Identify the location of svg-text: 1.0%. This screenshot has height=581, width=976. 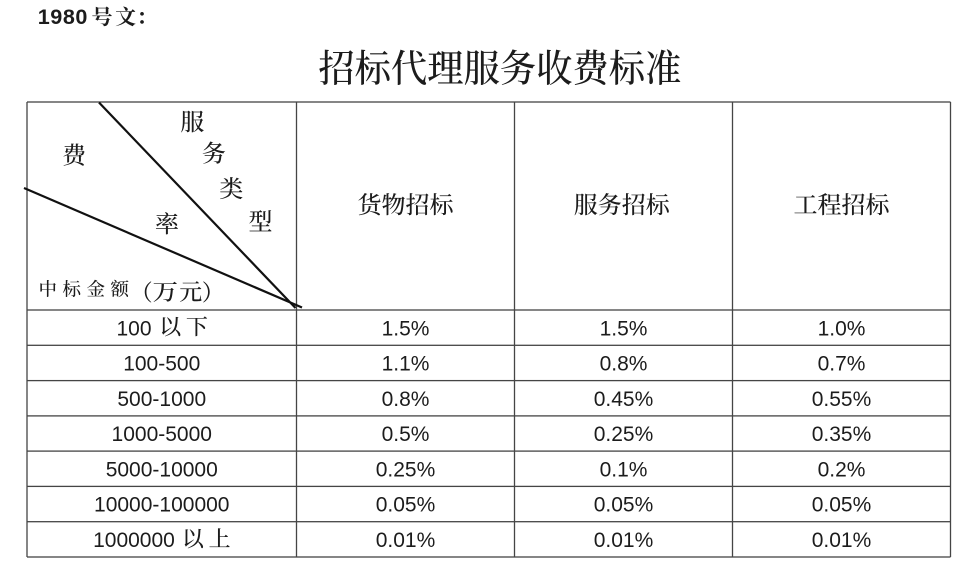
(842, 328).